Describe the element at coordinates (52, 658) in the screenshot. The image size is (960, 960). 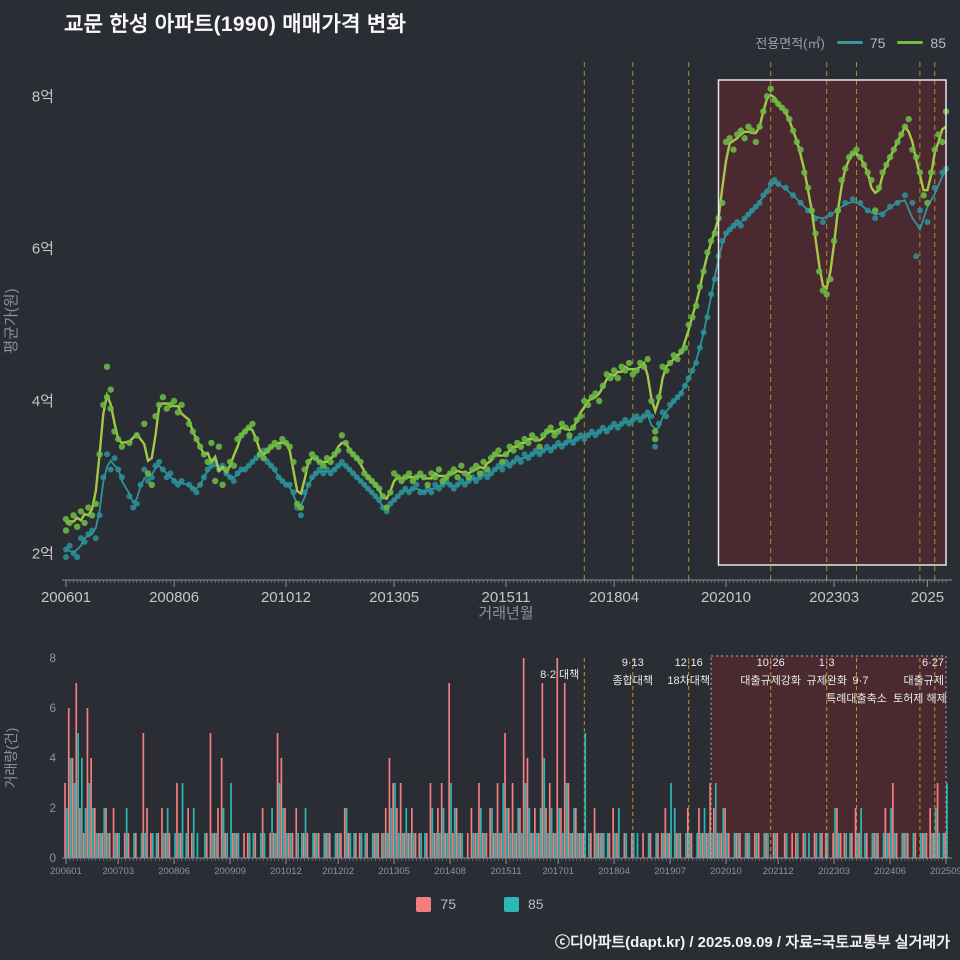
I see `svg-text: 8` at that location.